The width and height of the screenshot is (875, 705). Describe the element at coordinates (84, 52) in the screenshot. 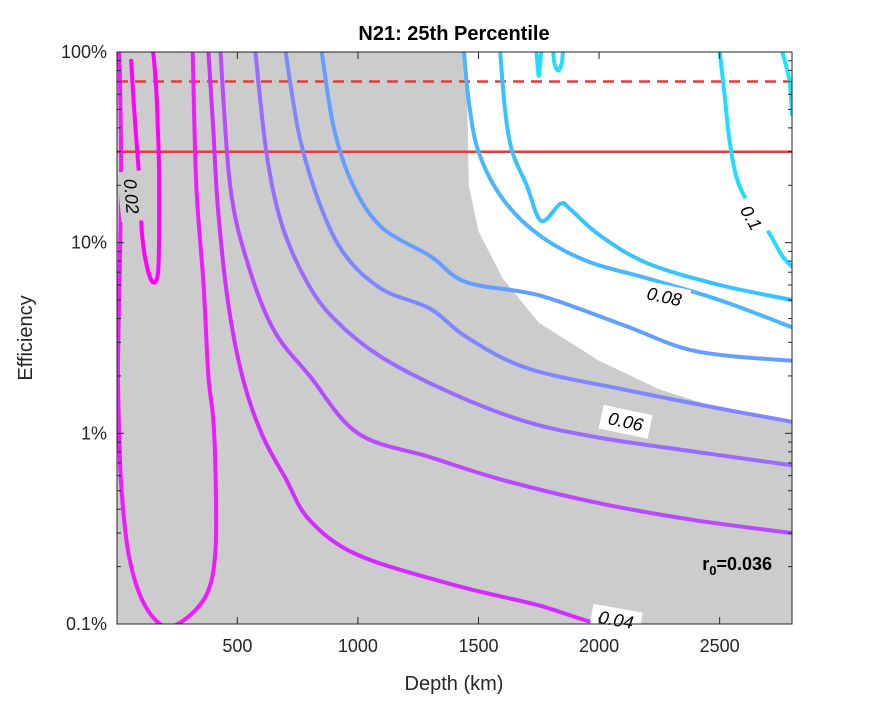

I see `y-tick-label: 100%` at that location.